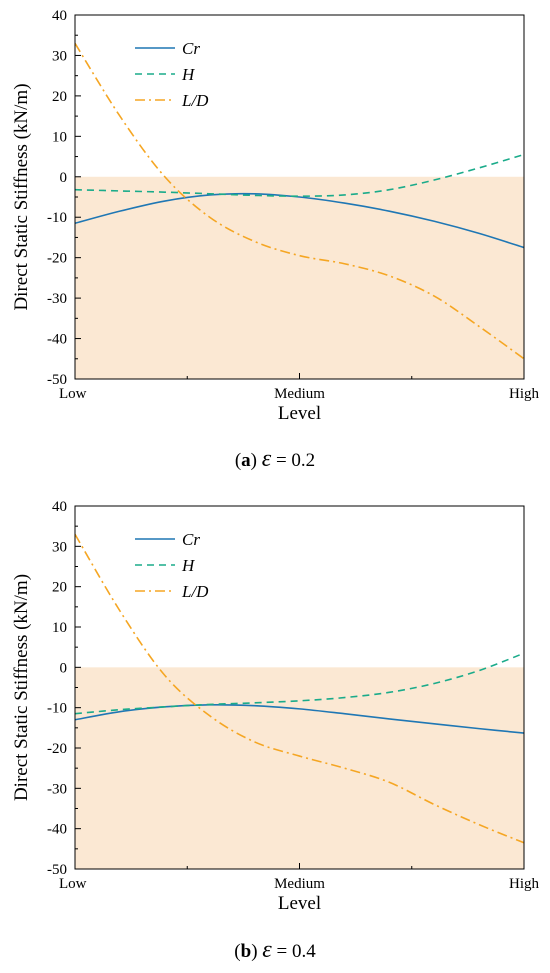  I want to click on series-line-cr, so click(299, 220).